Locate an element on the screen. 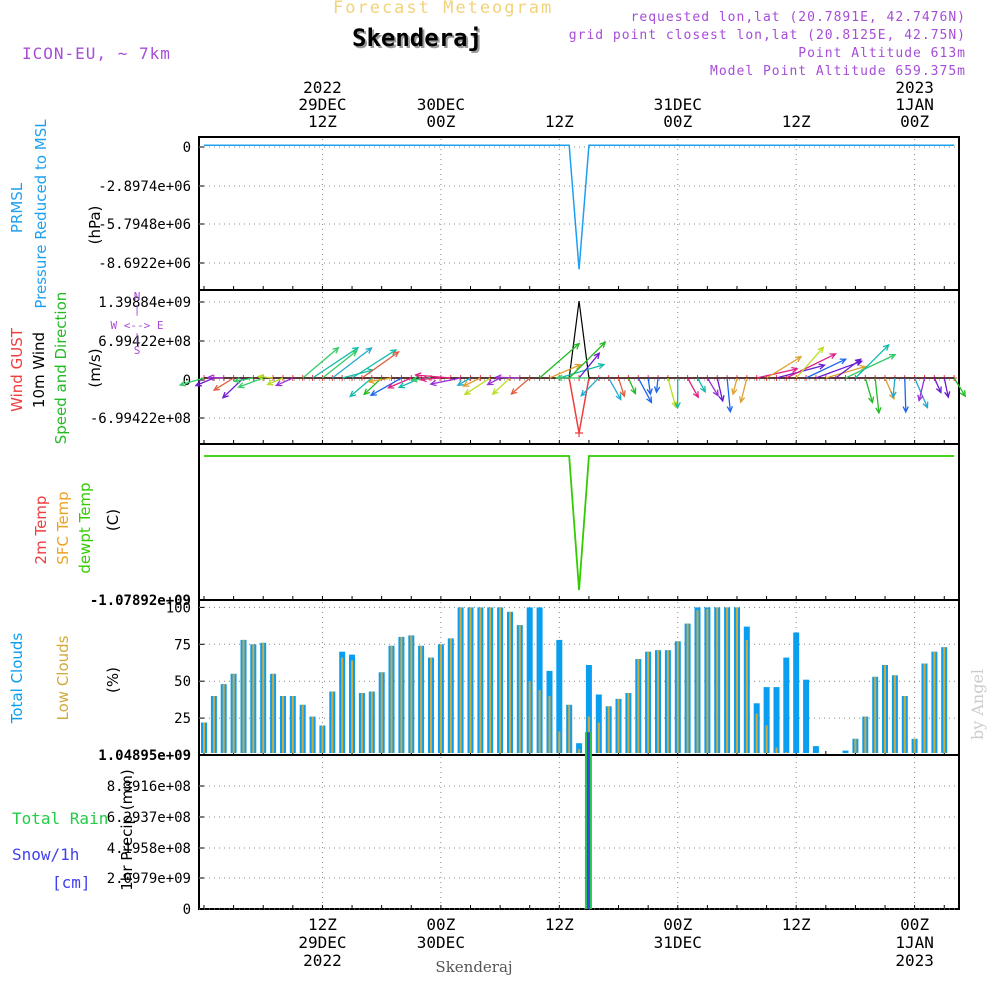  bottom-time-label: 00Z is located at coordinates (440, 924).